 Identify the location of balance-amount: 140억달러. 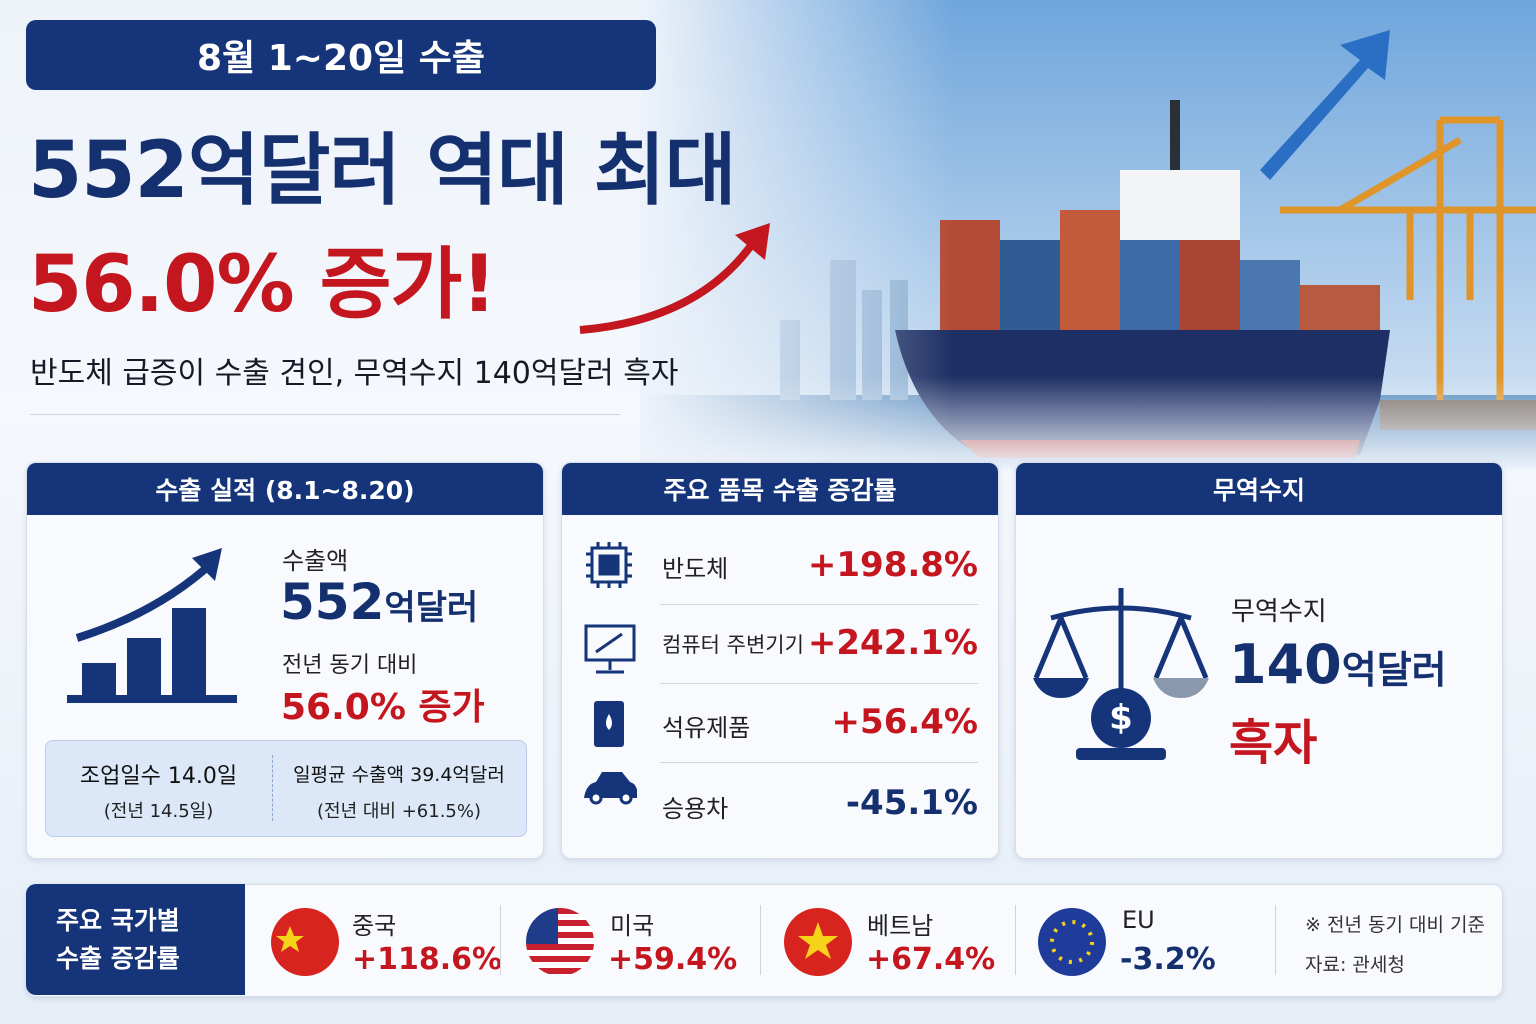
(1338, 664).